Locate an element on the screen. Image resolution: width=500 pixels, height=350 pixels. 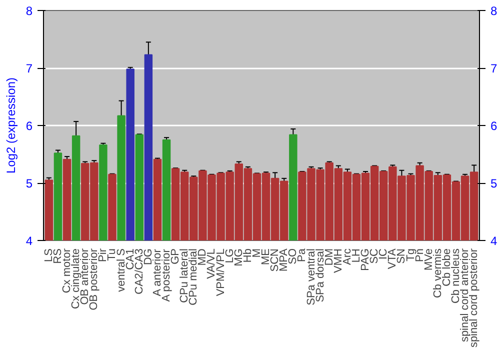
y2-tick-label: 7 is located at coordinates (494, 69).